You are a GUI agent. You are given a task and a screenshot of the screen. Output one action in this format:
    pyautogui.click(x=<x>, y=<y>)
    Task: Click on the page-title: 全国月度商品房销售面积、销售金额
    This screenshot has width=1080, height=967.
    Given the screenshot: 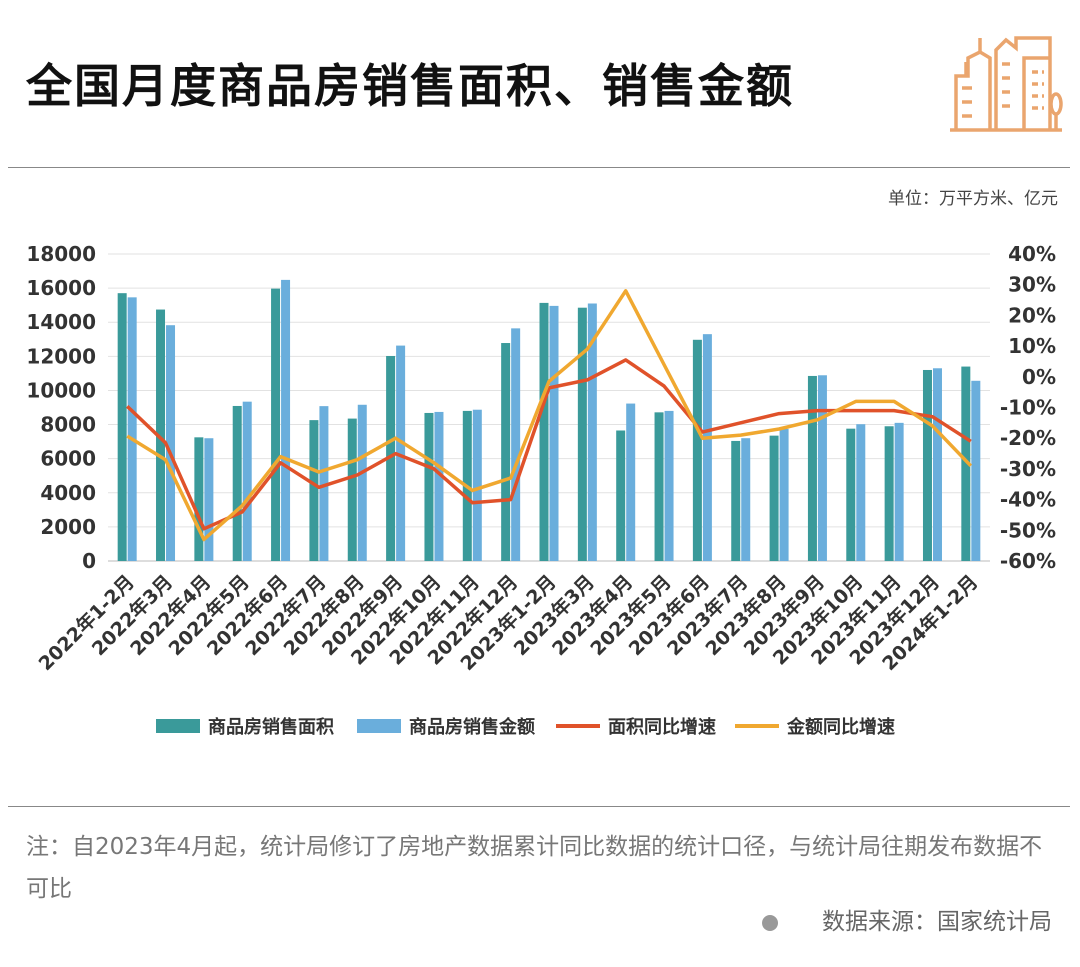 What is the action you would take?
    pyautogui.click(x=410, y=86)
    